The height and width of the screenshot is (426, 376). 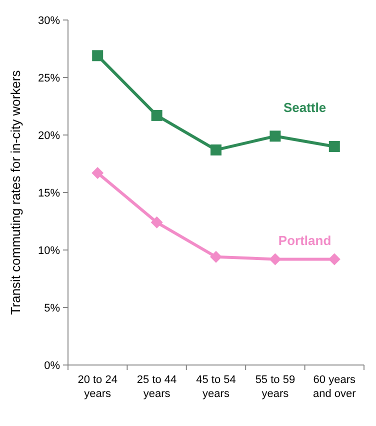 I want to click on y-tick-label: 20%, so click(x=49, y=136).